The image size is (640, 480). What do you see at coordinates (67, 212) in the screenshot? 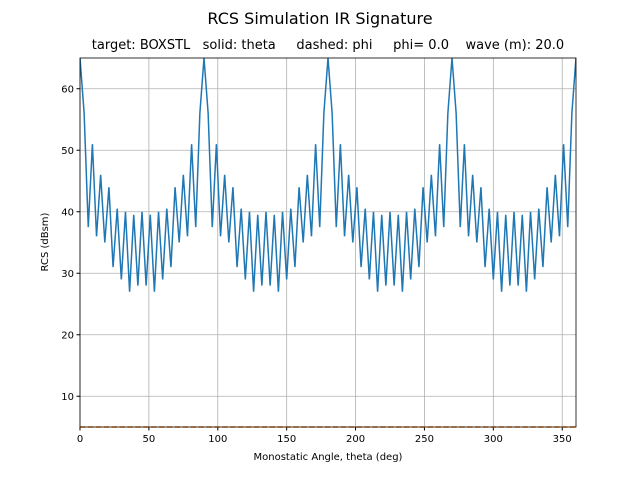
I see `y-tick-label: 40` at bounding box center [67, 212].